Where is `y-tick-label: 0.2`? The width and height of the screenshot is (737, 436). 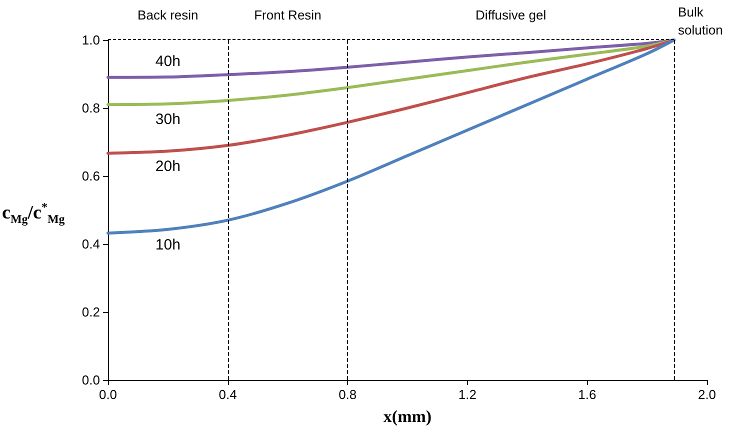 y-tick-label: 0.2 is located at coordinates (91, 312).